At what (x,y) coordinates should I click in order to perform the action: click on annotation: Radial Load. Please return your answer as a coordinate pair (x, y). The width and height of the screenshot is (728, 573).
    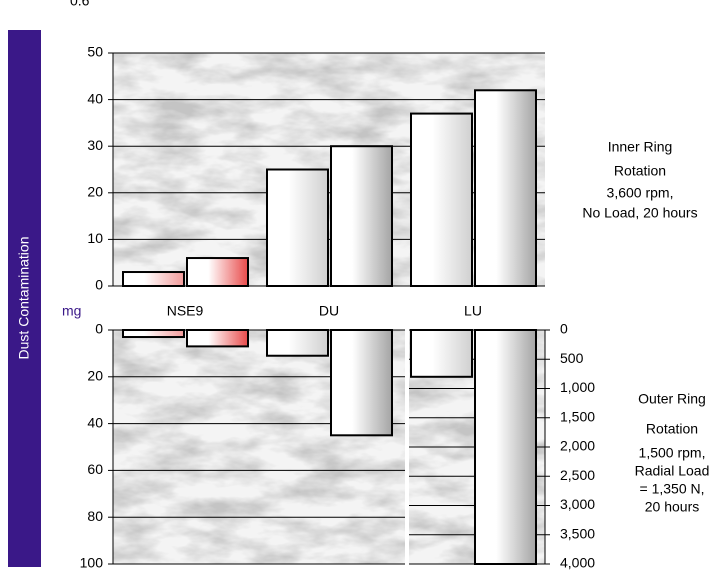
    Looking at the image, I should click on (672, 471).